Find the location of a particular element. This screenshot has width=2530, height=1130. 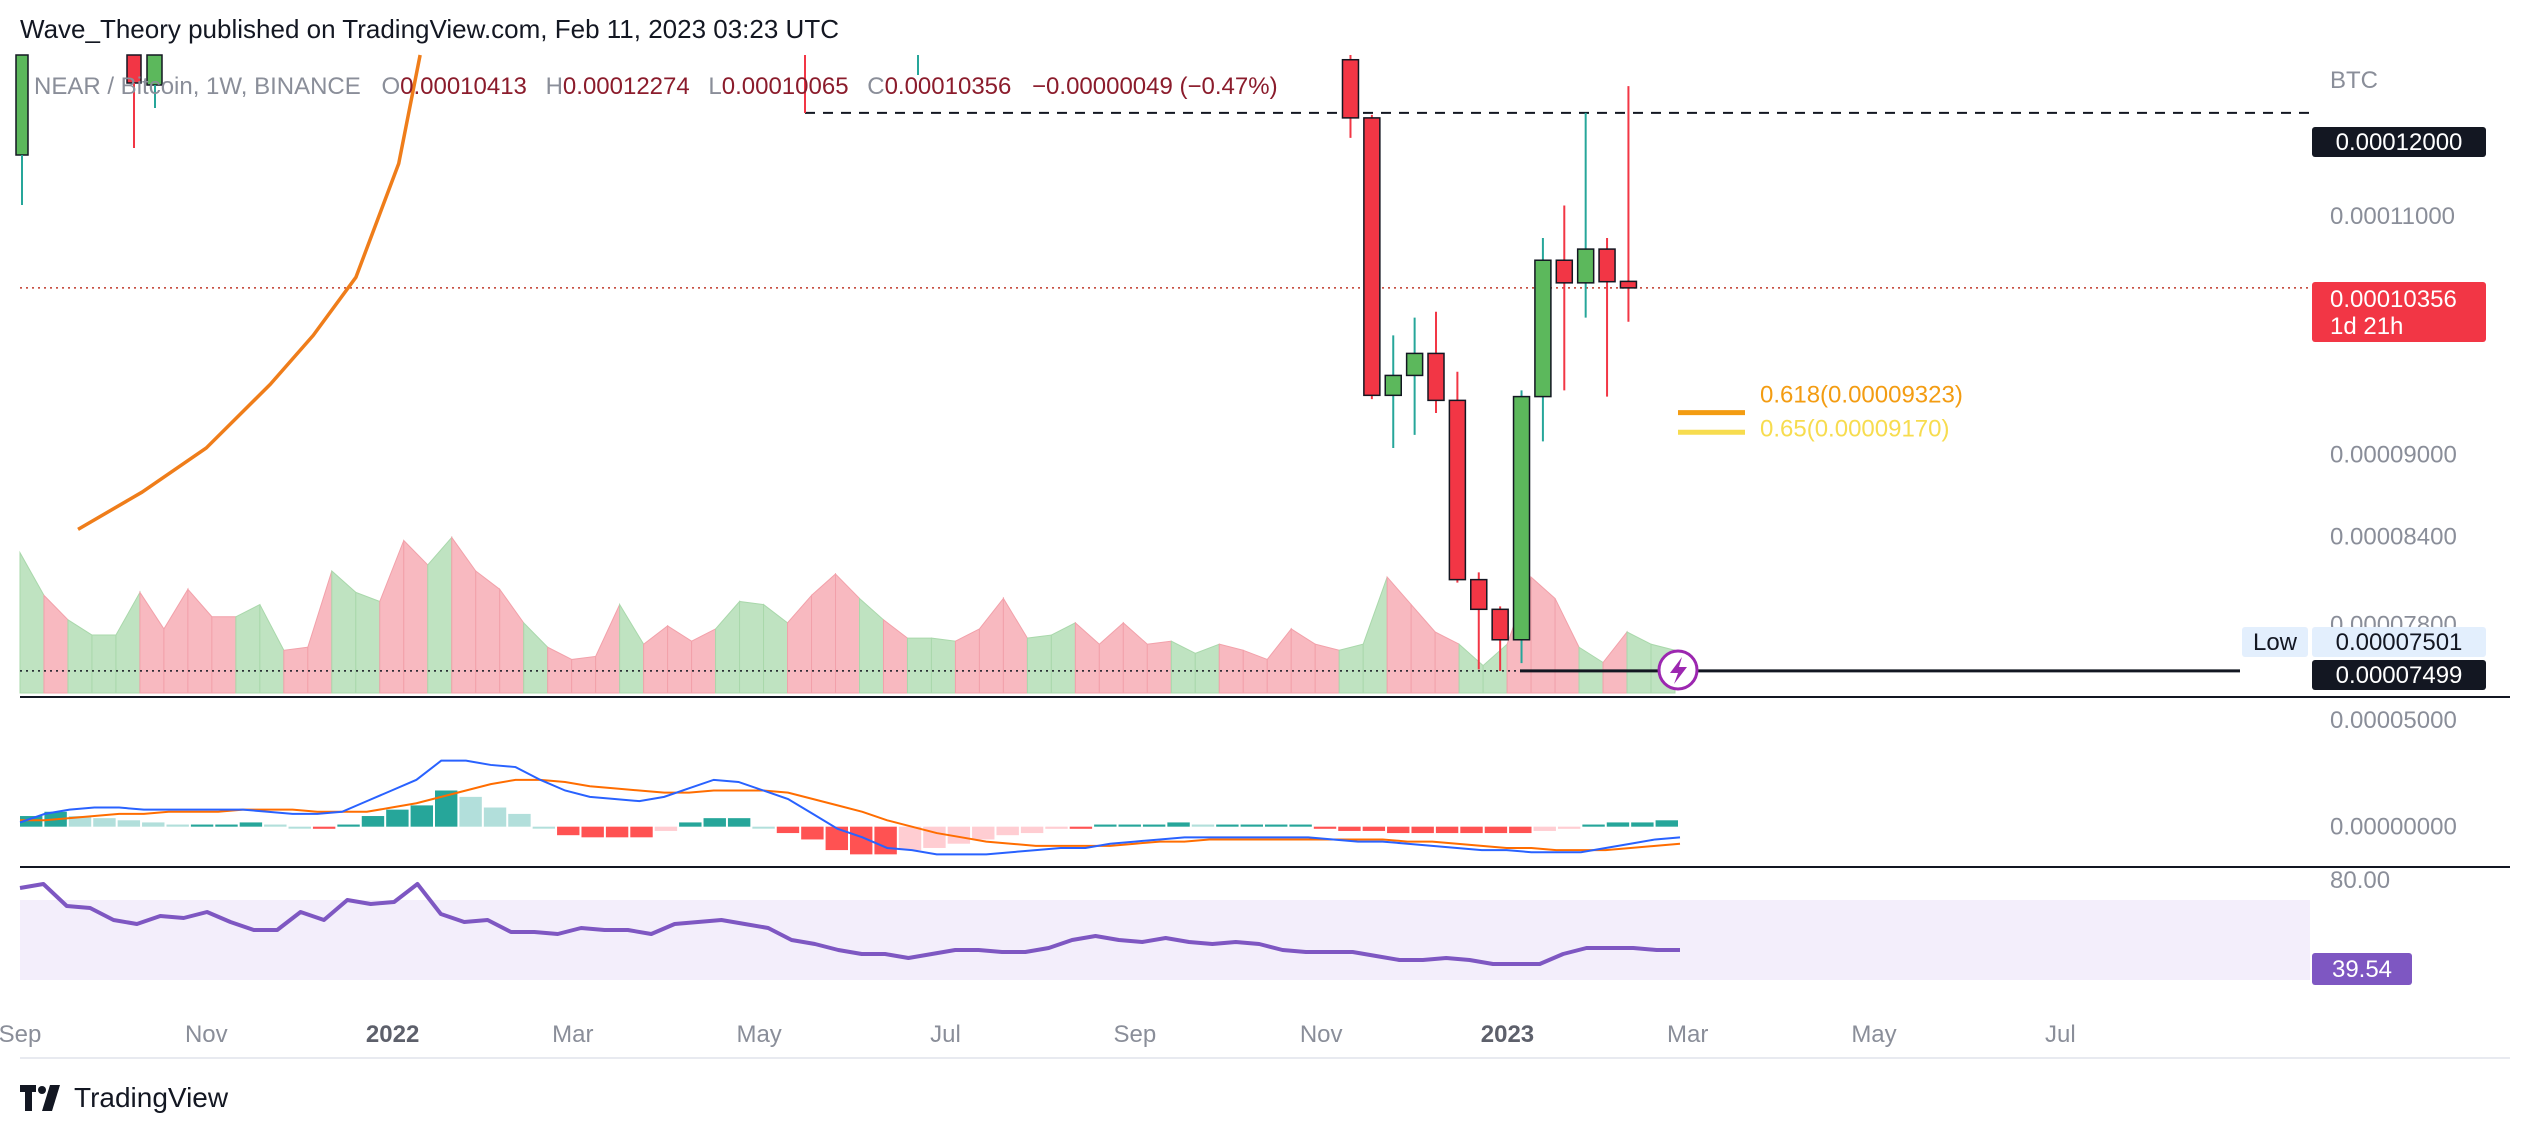

low-price-tag is located at coordinates (2399, 642).